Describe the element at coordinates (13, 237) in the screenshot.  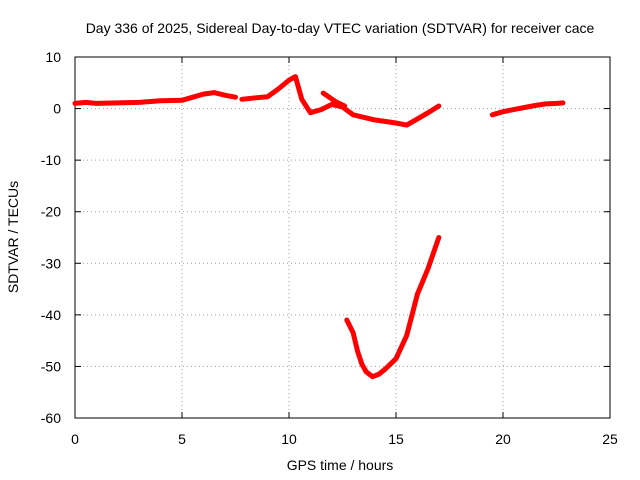
I see `y-axis-label: SDTVAR / TECUs` at that location.